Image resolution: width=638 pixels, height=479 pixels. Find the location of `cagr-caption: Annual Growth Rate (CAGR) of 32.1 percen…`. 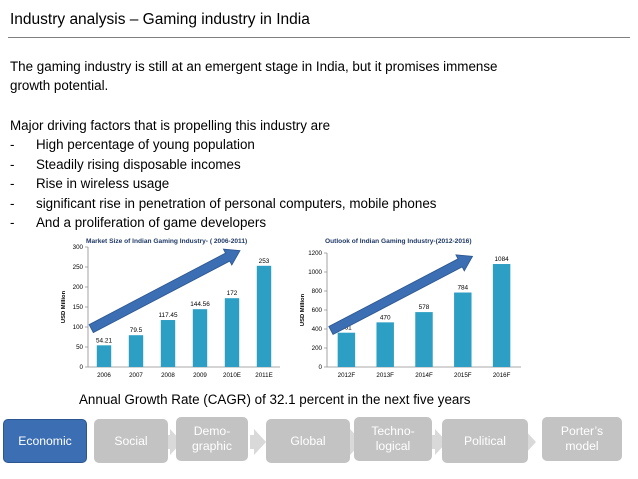

cagr-caption: Annual Growth Rate (CAGR) of 32.1 percen… is located at coordinates (275, 399).